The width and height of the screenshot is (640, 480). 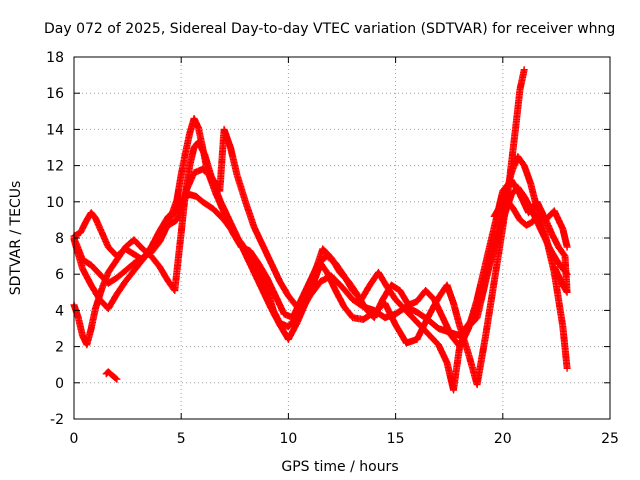 What do you see at coordinates (59, 384) in the screenshot?
I see `y-tick-label: 0` at bounding box center [59, 384].